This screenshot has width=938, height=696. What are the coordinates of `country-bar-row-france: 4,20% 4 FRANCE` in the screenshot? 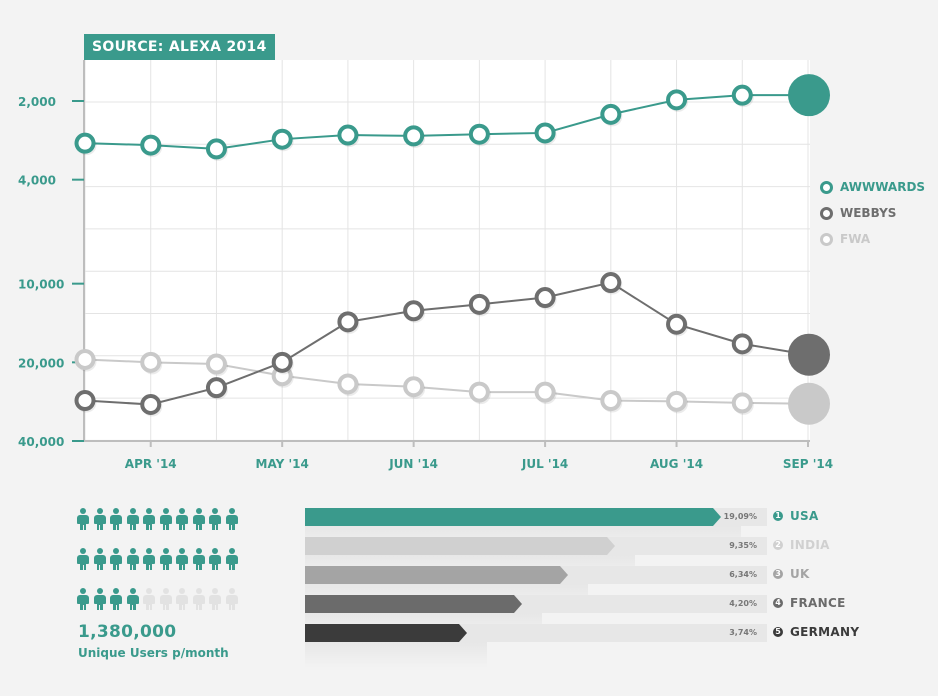 It's located at (585, 617).